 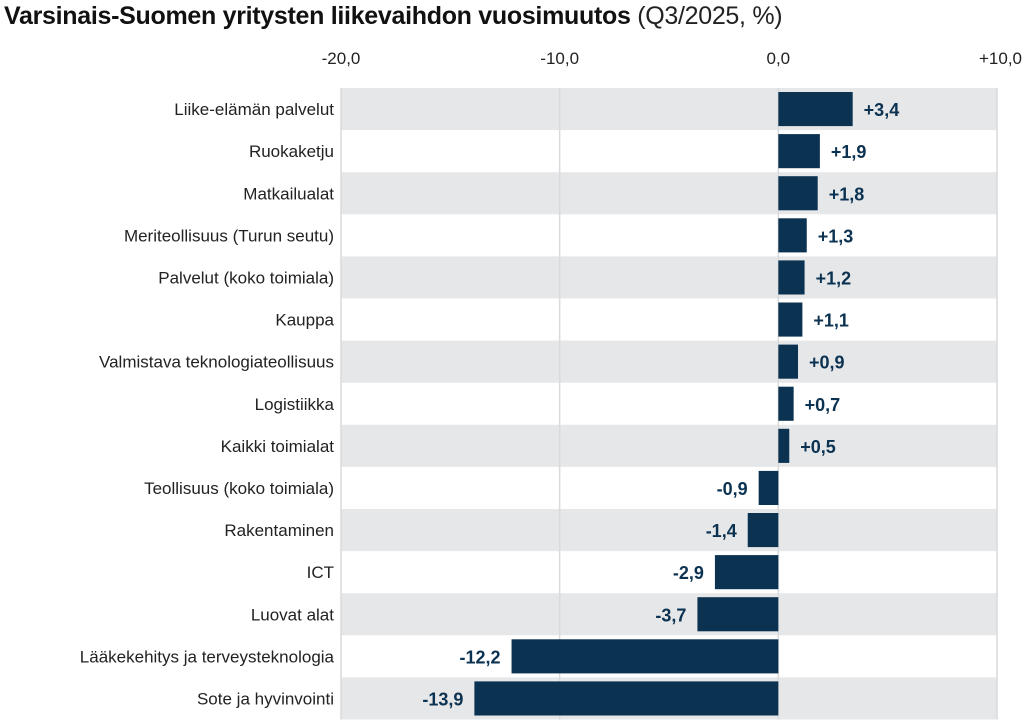 I want to click on value-label: -1,4, so click(x=721, y=531).